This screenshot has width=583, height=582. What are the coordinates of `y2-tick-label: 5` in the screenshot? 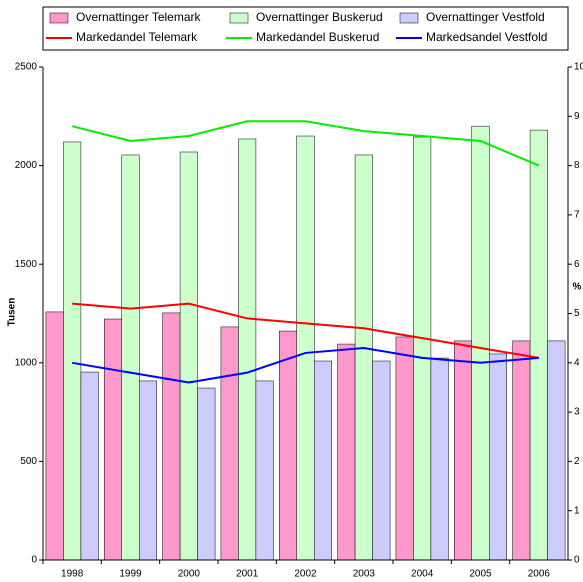 It's located at (577, 313).